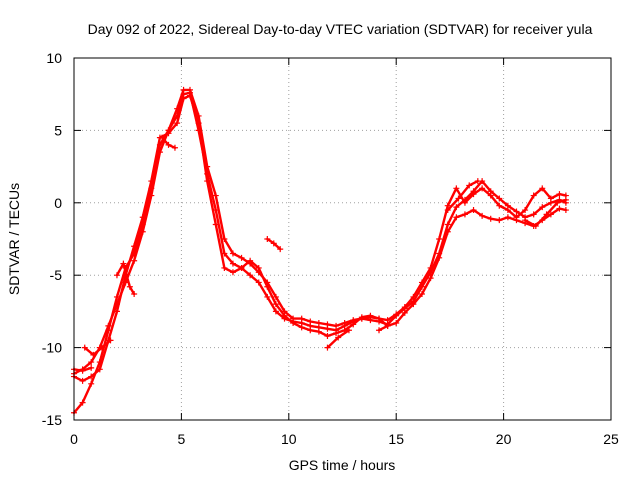 The height and width of the screenshot is (480, 640). Describe the element at coordinates (54, 58) in the screenshot. I see `y-tick-label: 10` at that location.